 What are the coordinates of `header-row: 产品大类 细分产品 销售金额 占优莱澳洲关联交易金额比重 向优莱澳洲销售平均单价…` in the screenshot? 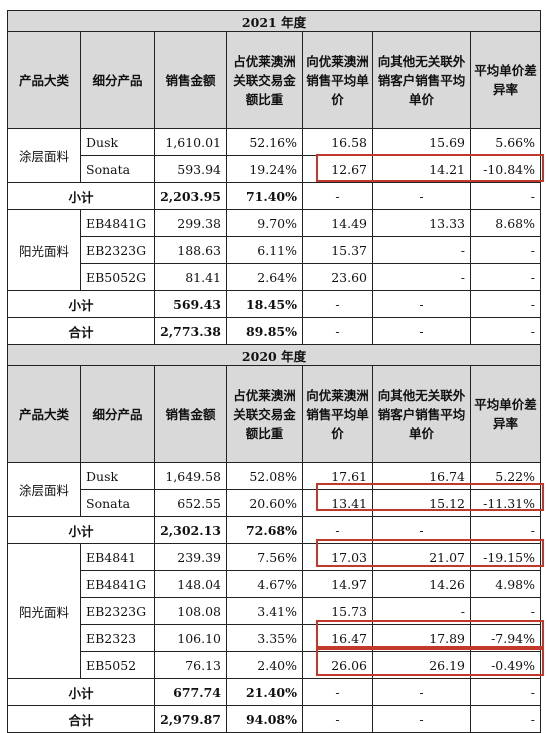 It's located at (274, 414).